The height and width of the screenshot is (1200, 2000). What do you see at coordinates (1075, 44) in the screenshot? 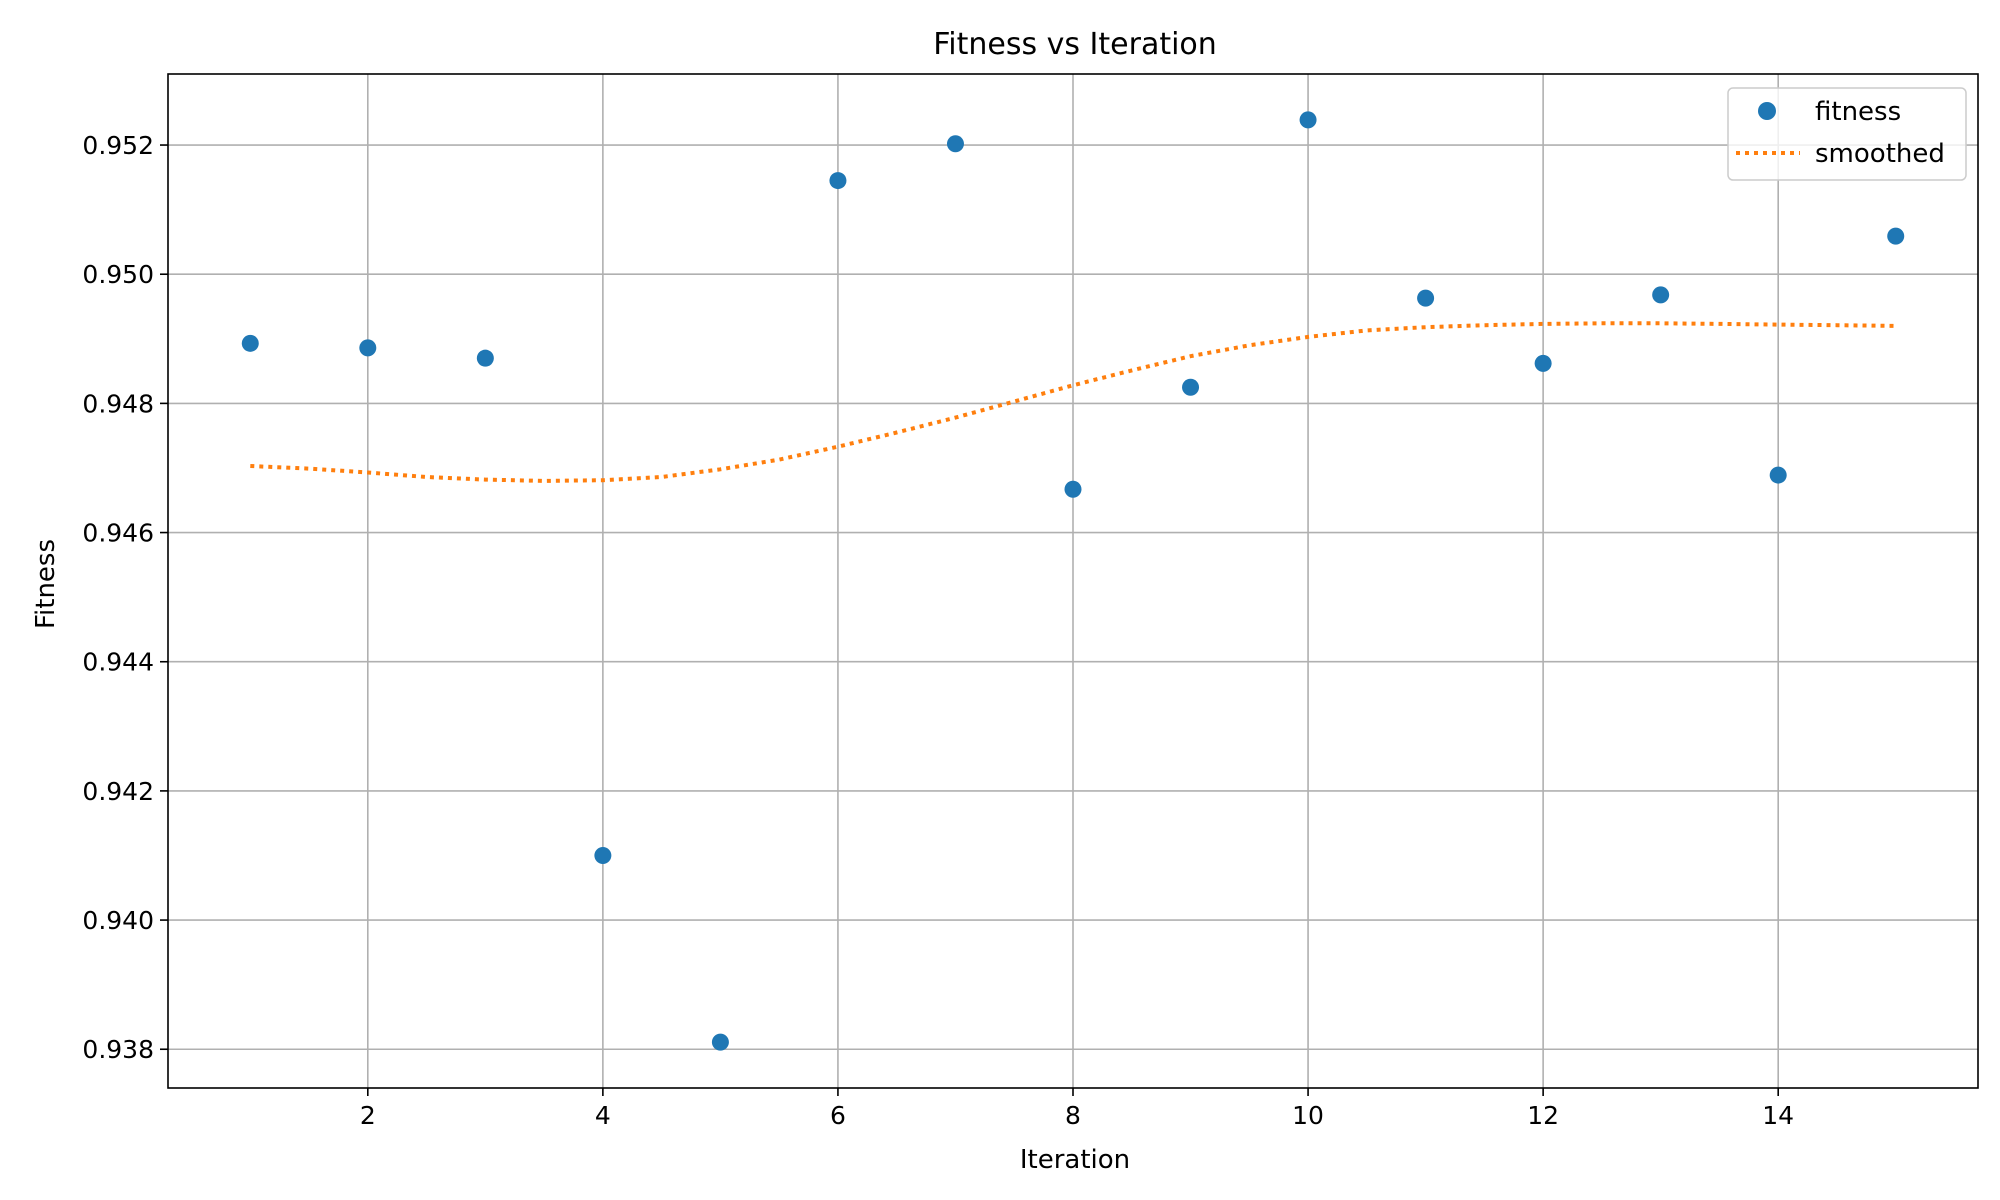
I see `chart-title: Fitness vs Iteration` at bounding box center [1075, 44].